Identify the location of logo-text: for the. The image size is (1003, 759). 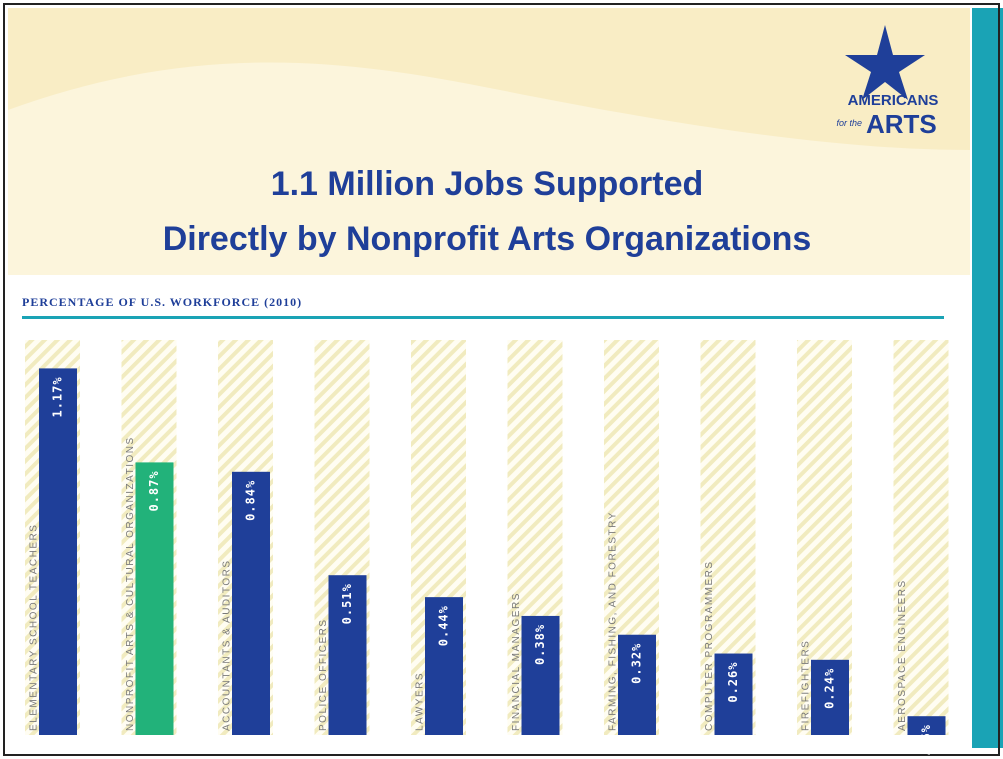
(849, 123).